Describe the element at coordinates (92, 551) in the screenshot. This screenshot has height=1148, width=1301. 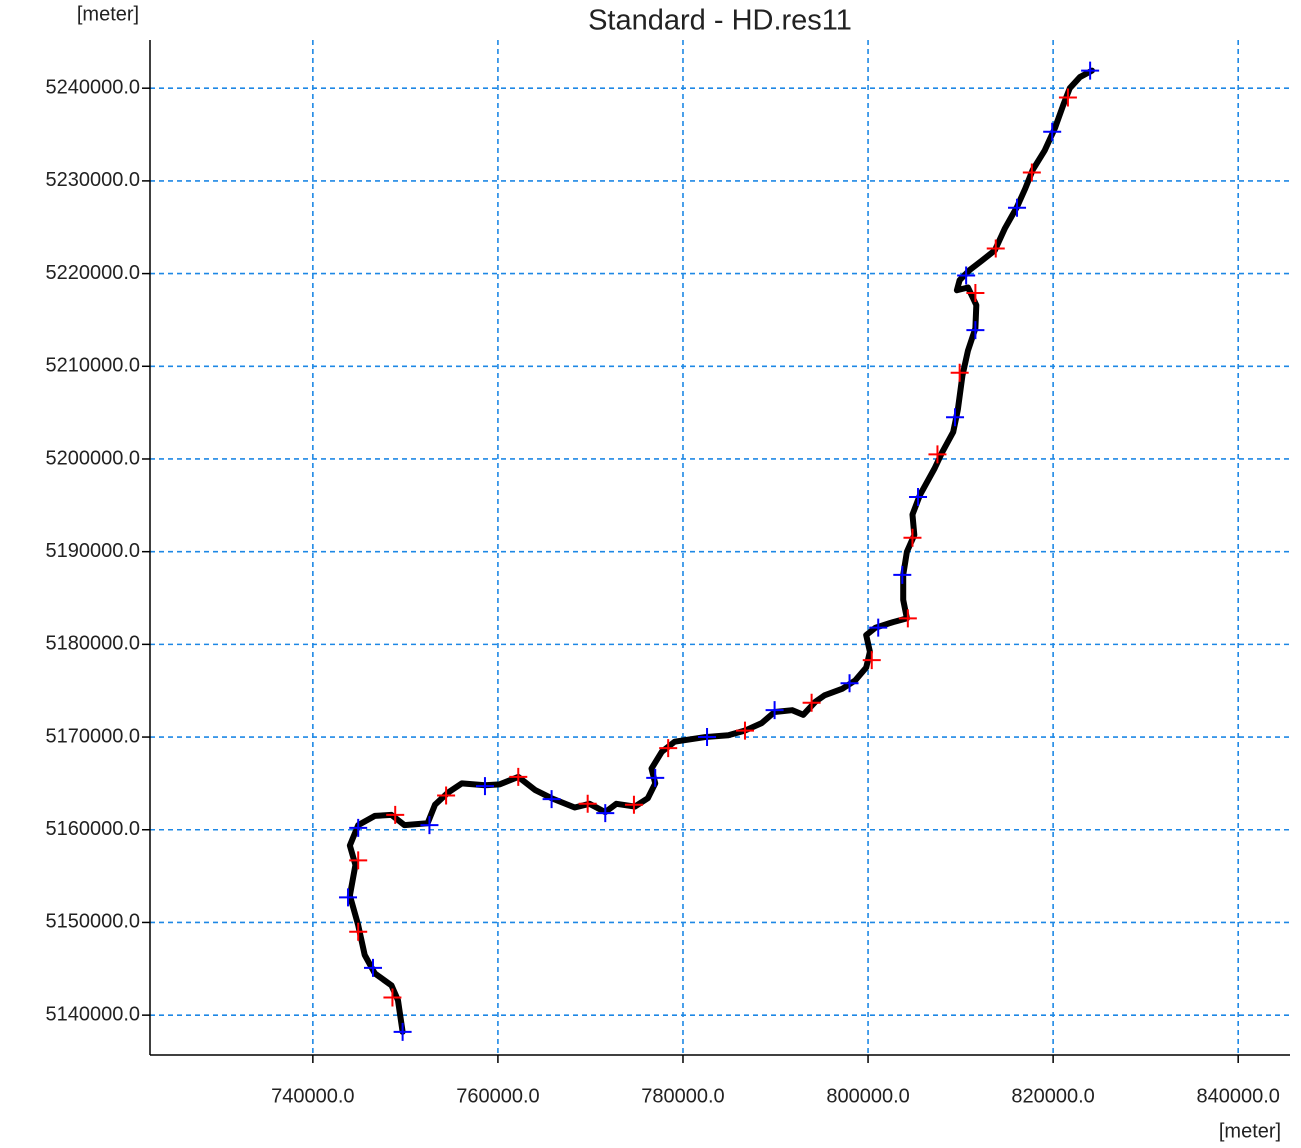
I see `y-tick-label: 5190000.0` at that location.